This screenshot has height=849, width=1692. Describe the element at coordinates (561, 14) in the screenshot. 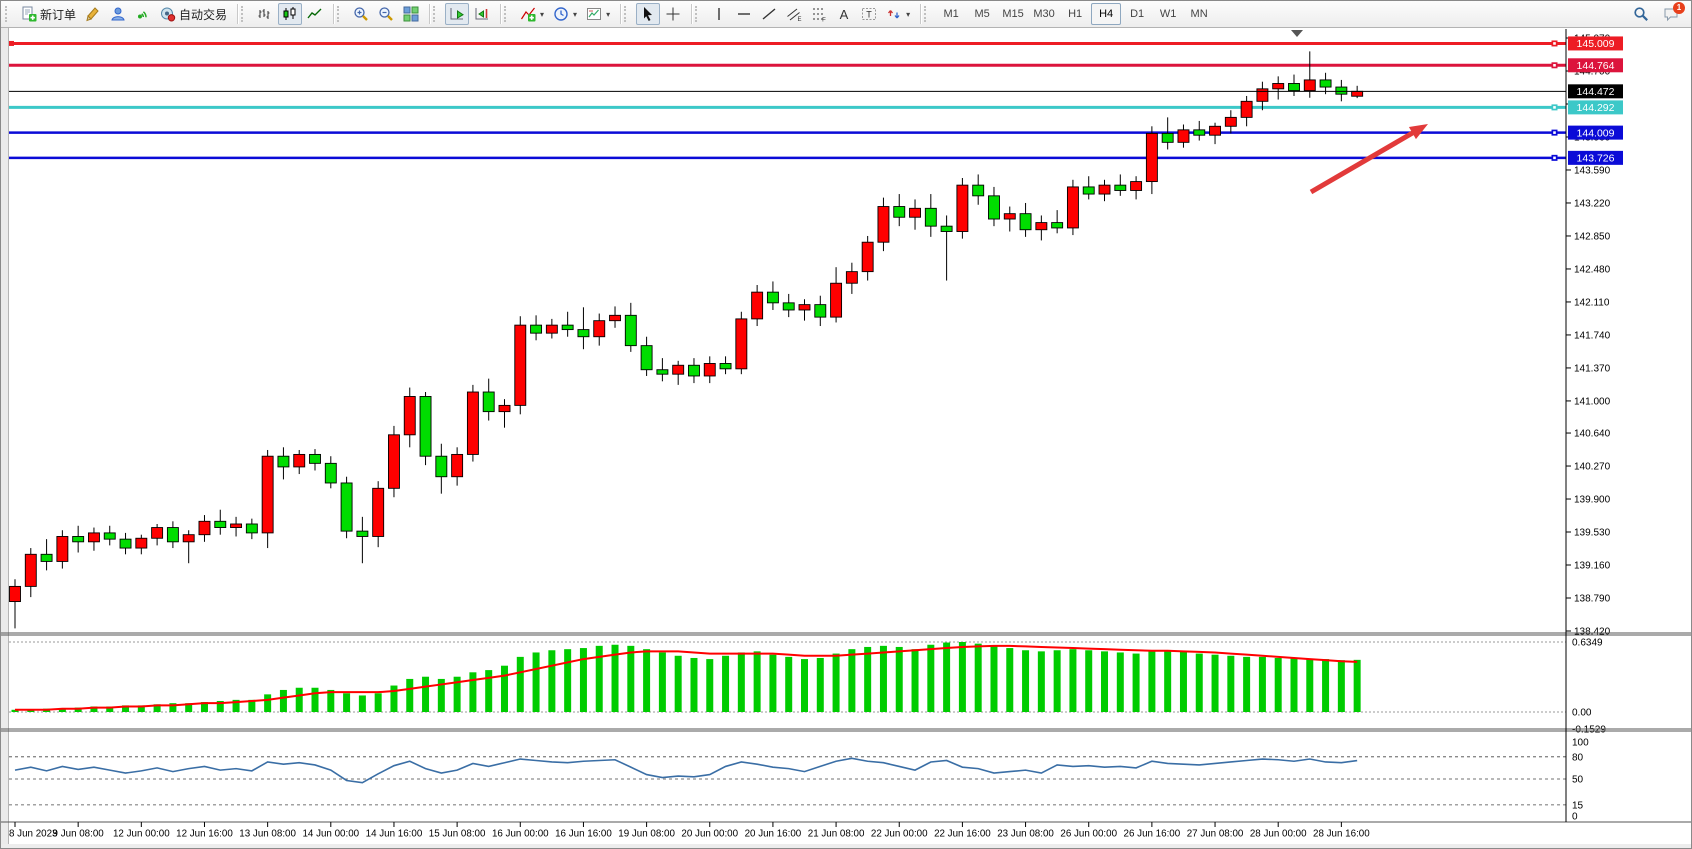

I see `clock-icon` at that location.